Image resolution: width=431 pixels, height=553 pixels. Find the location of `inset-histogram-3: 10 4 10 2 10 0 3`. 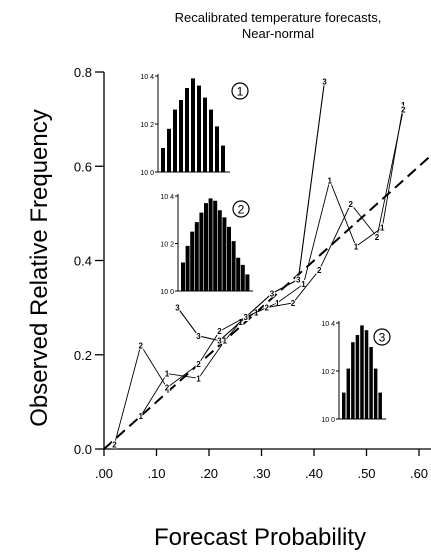

inset-histogram-3: 10 4 10 2 10 0 3 is located at coordinates (356, 372).